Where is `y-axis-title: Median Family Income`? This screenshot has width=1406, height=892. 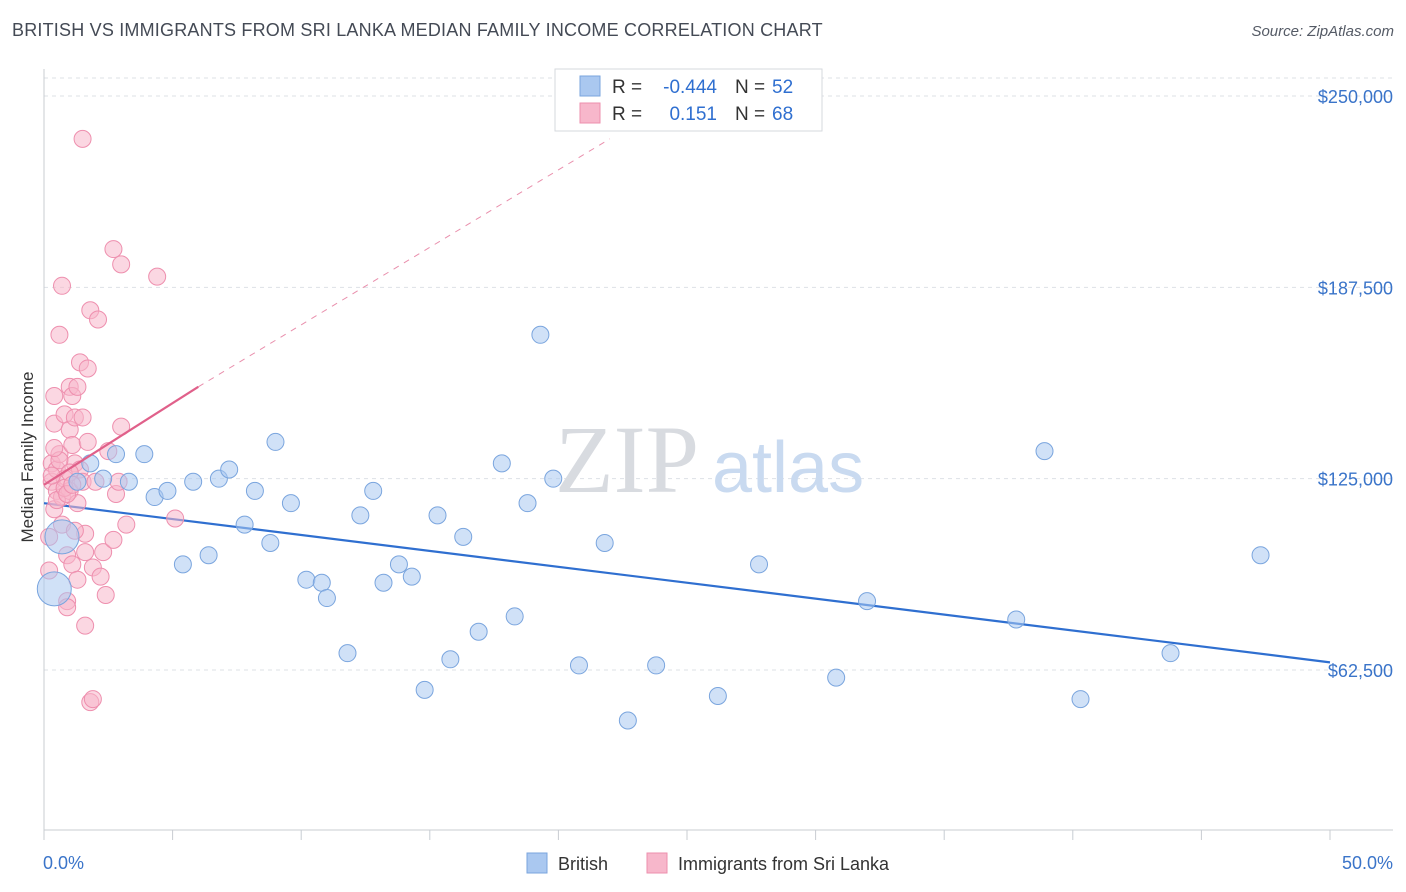 y-axis-title: Median Family Income is located at coordinates (27, 456).